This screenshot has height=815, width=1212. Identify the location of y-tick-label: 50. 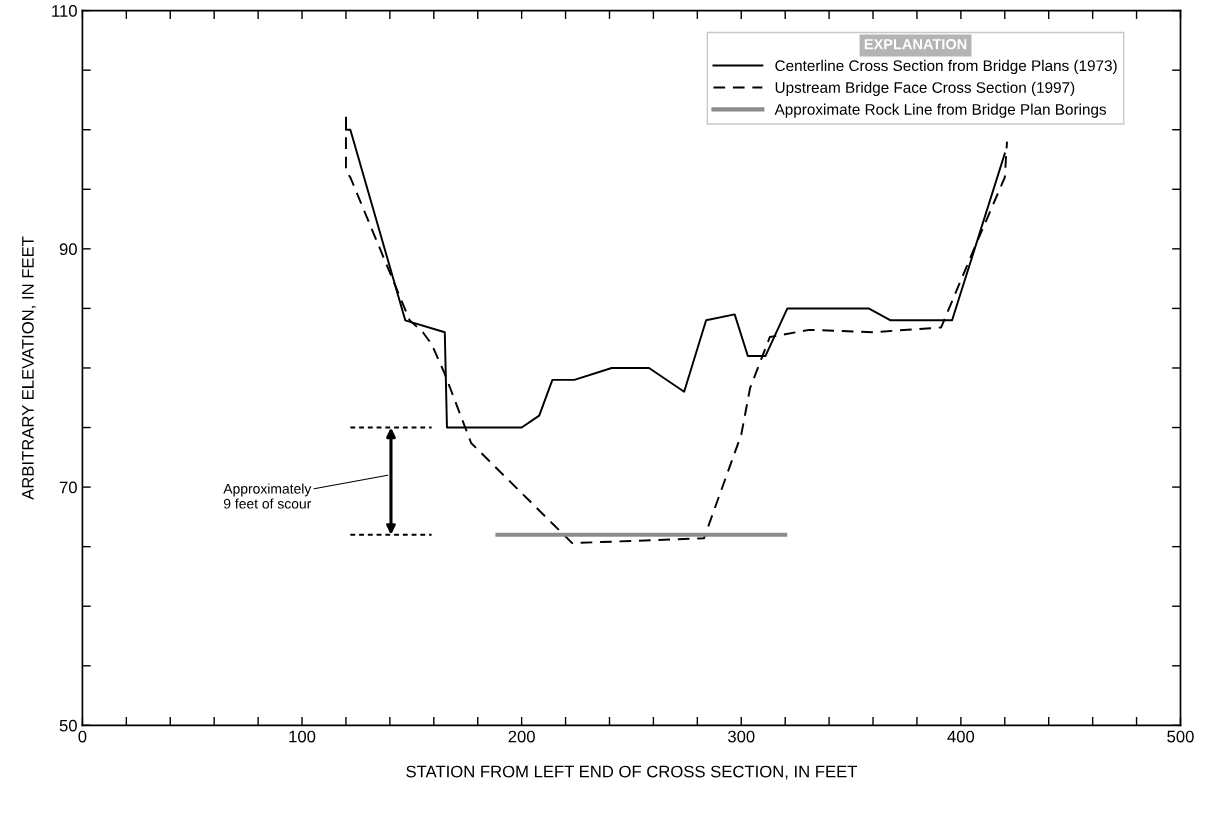
(68, 725).